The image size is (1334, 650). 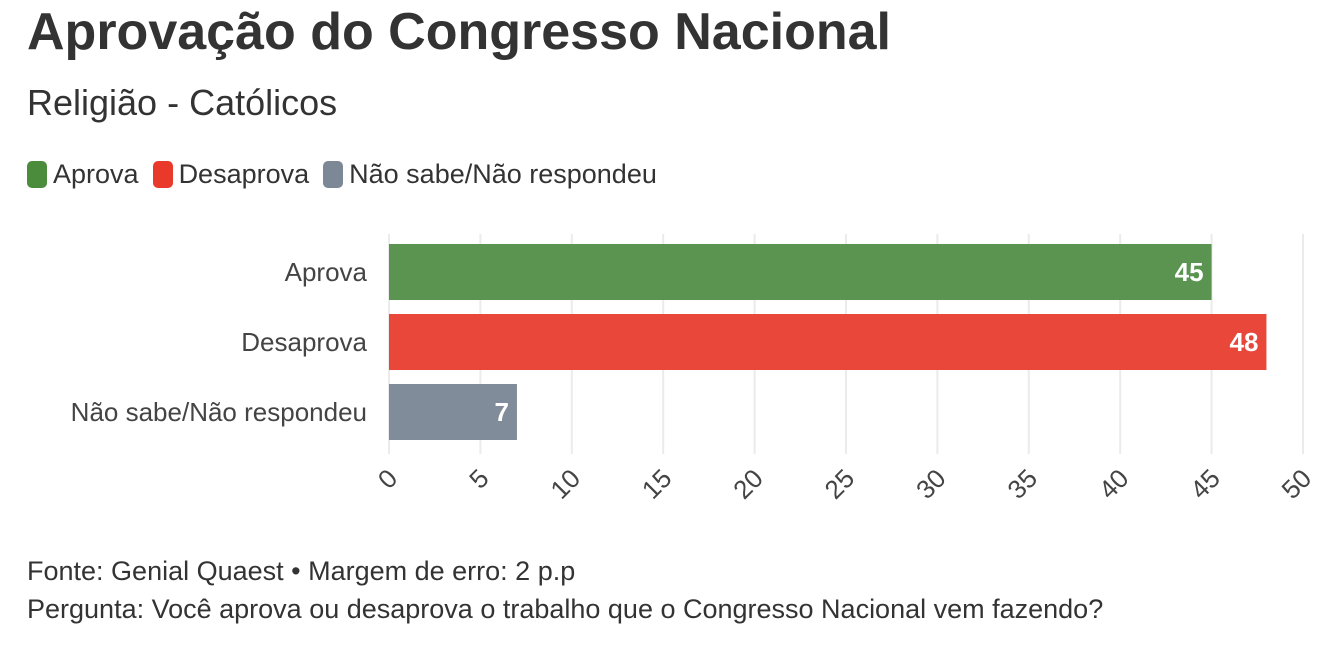 I want to click on category-label-0: Aprova, so click(x=326, y=272).